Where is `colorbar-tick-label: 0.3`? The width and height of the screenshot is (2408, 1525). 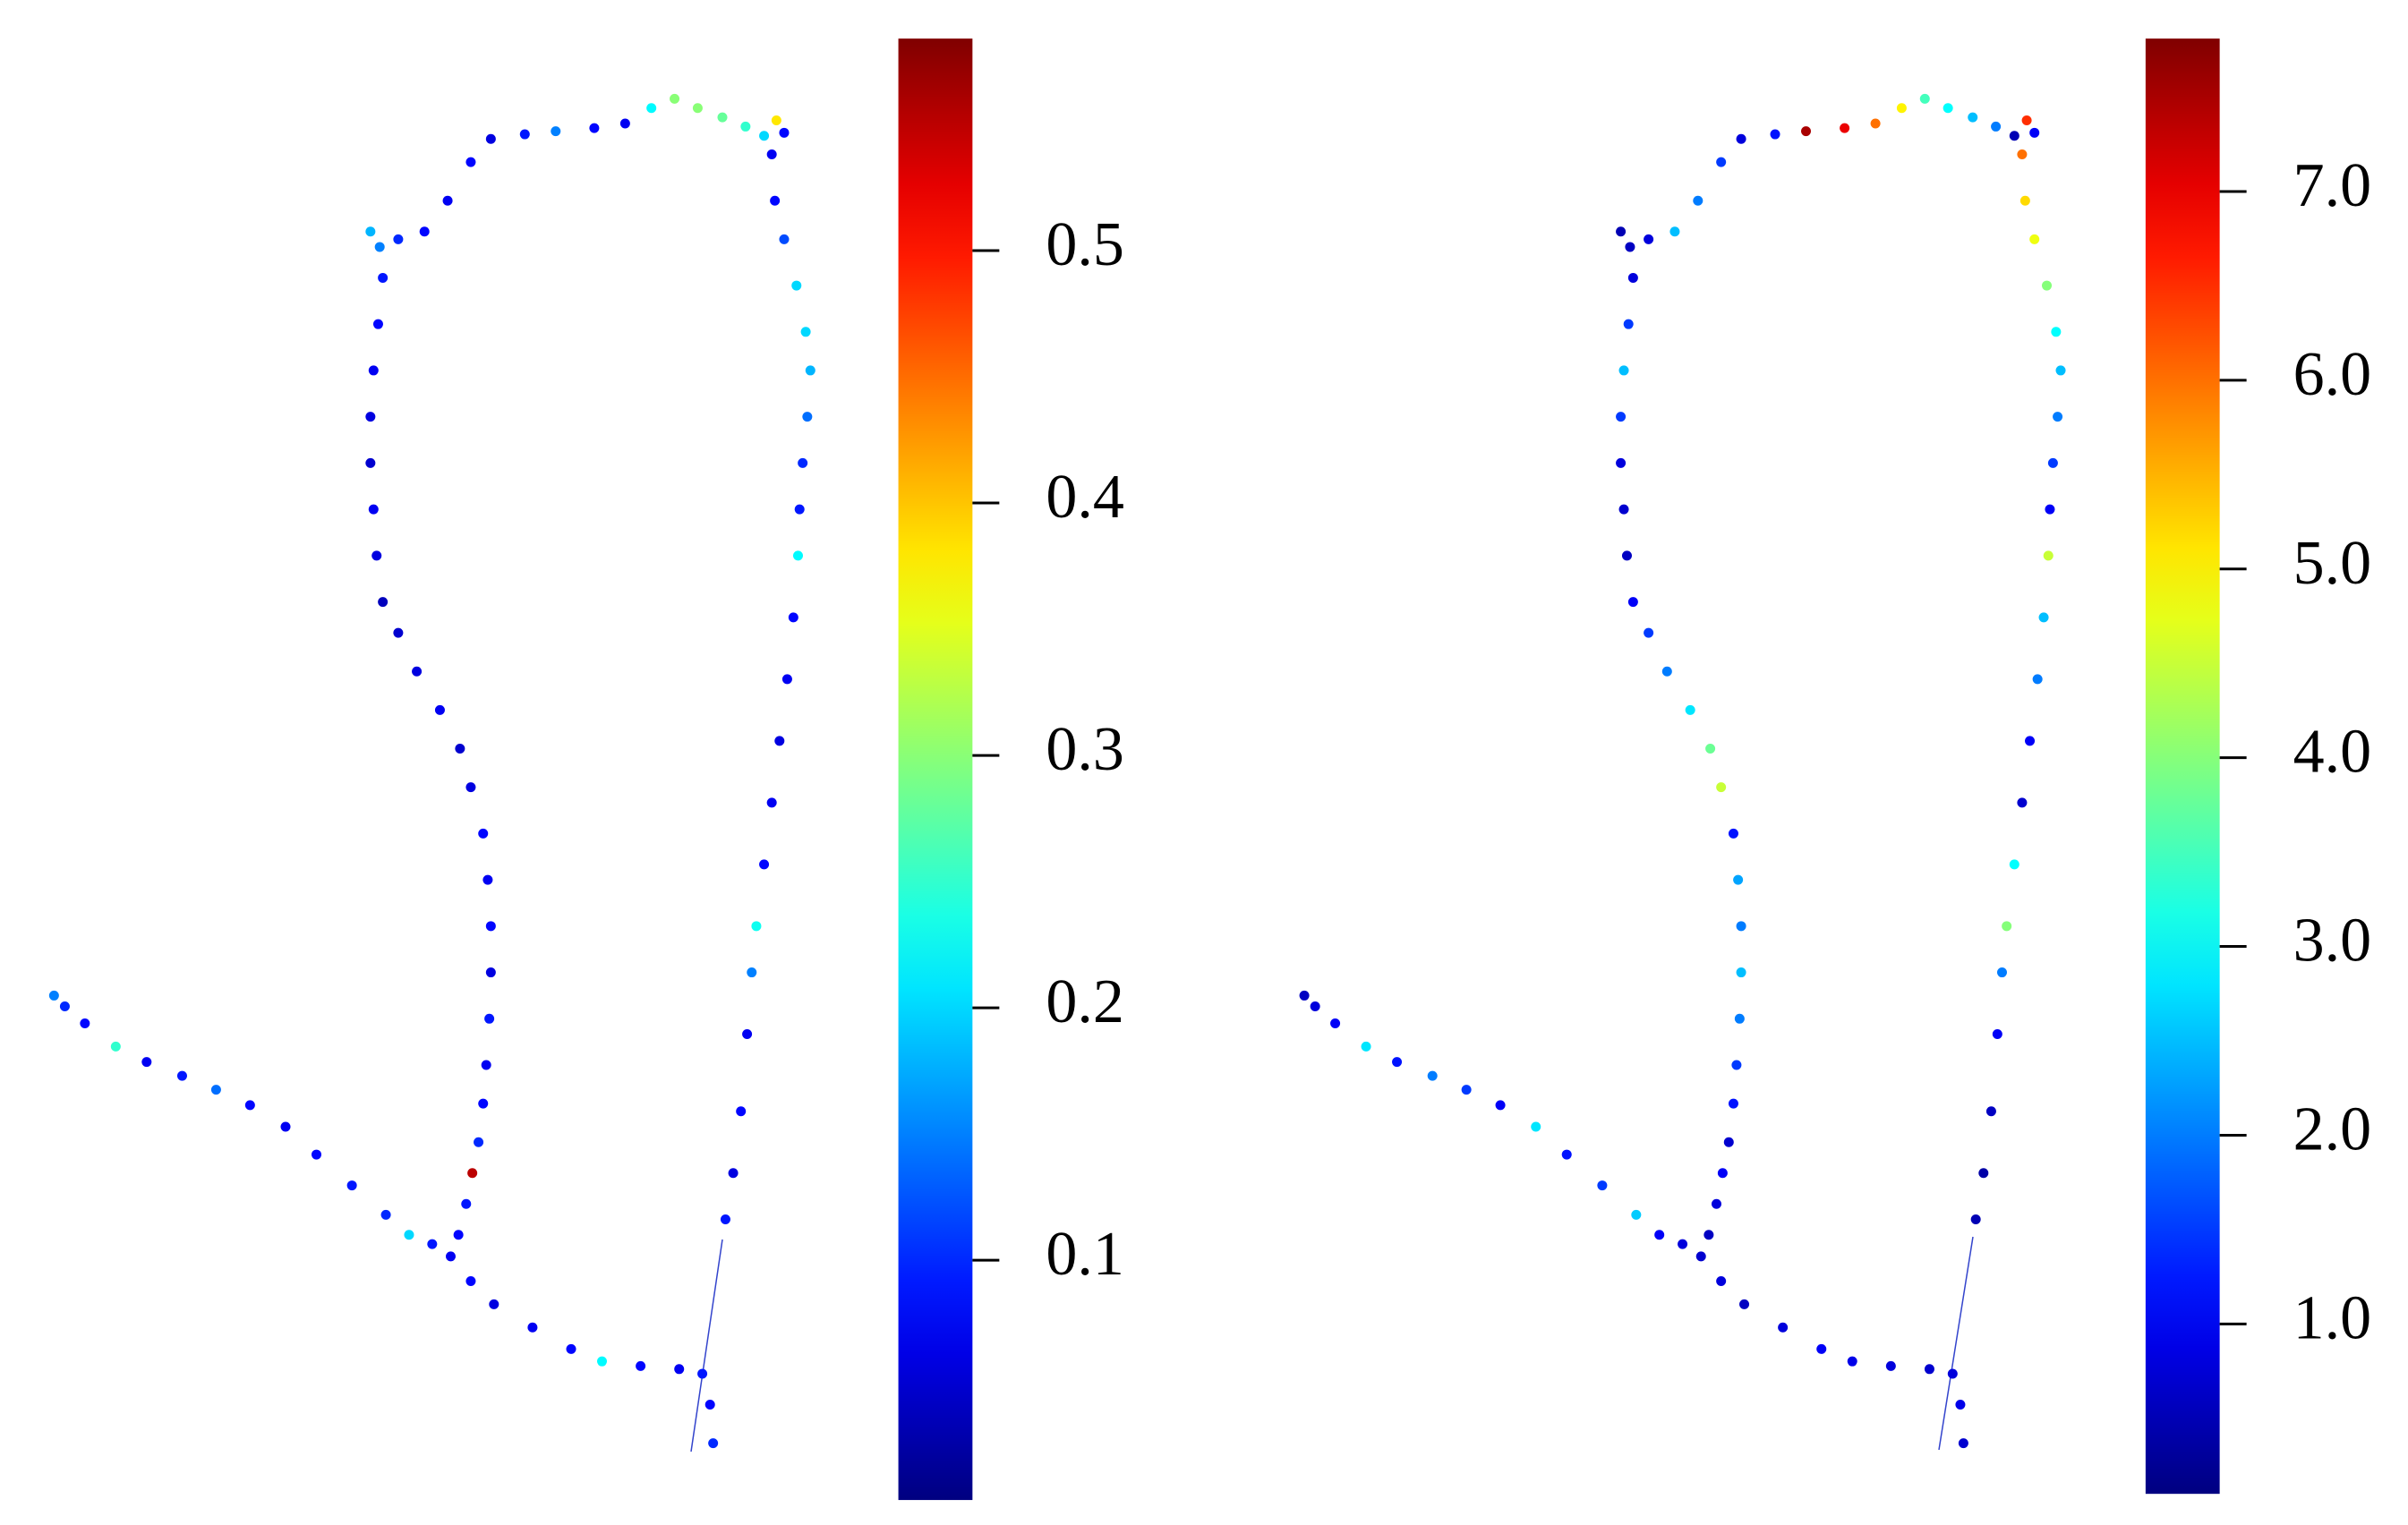 colorbar-tick-label: 0.3 is located at coordinates (1085, 749).